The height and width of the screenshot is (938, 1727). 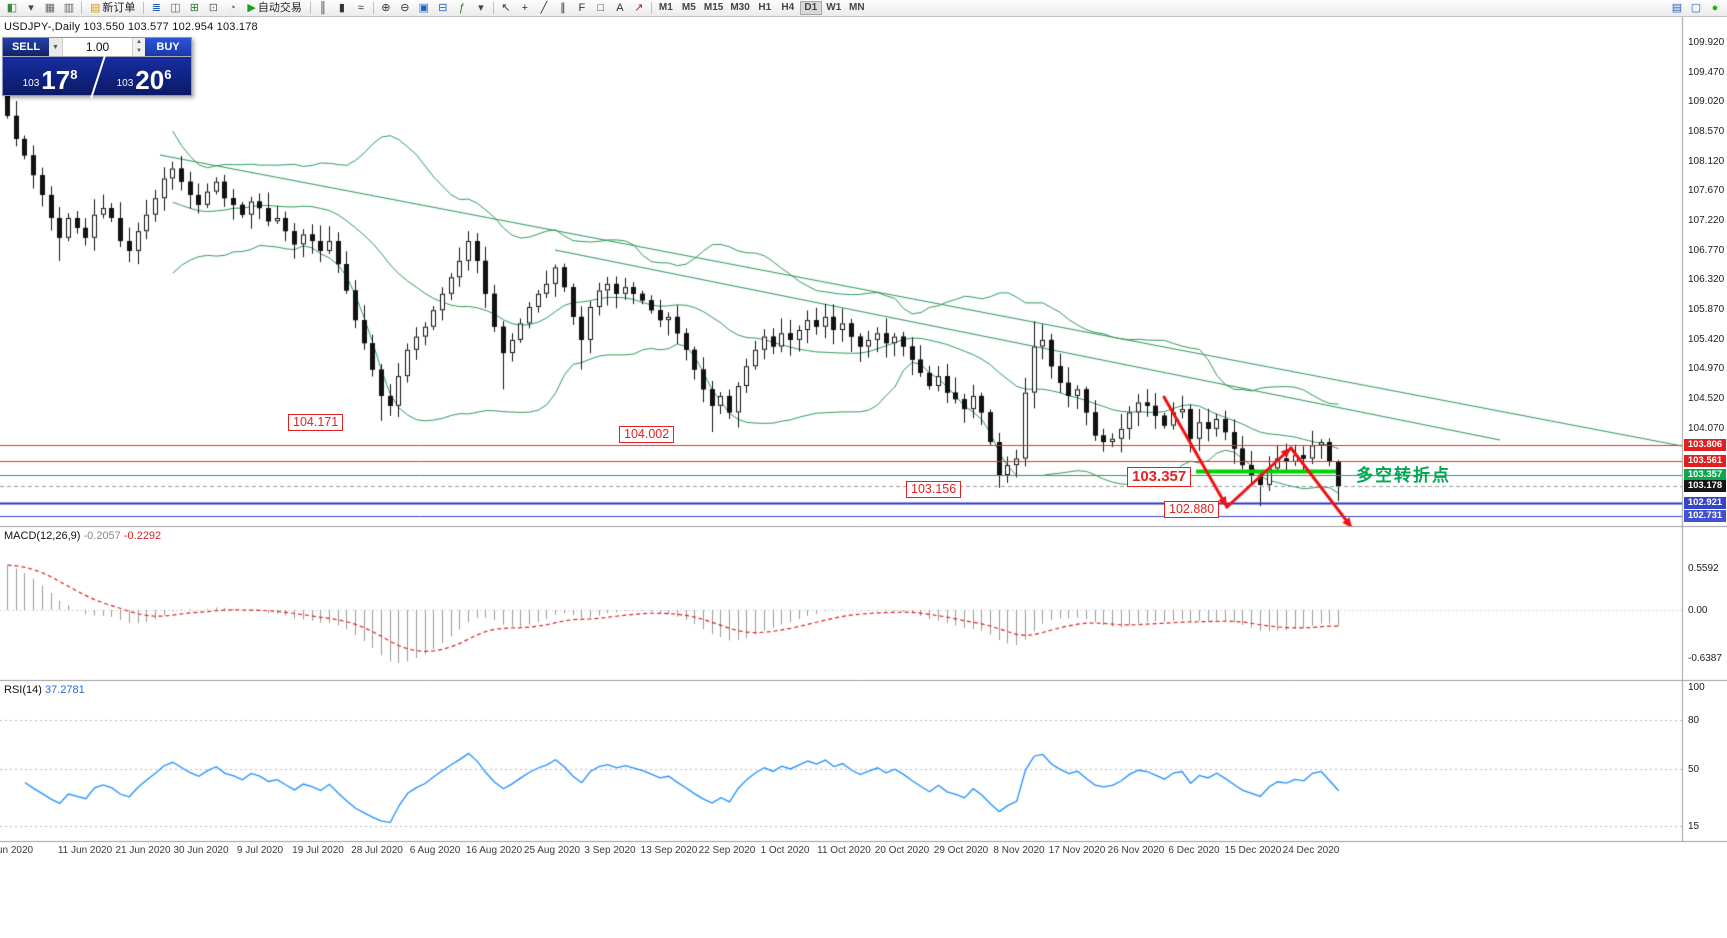 I want to click on macd-label: MACD(12,26,9) -0.2057 -0.2292, so click(x=82, y=536).